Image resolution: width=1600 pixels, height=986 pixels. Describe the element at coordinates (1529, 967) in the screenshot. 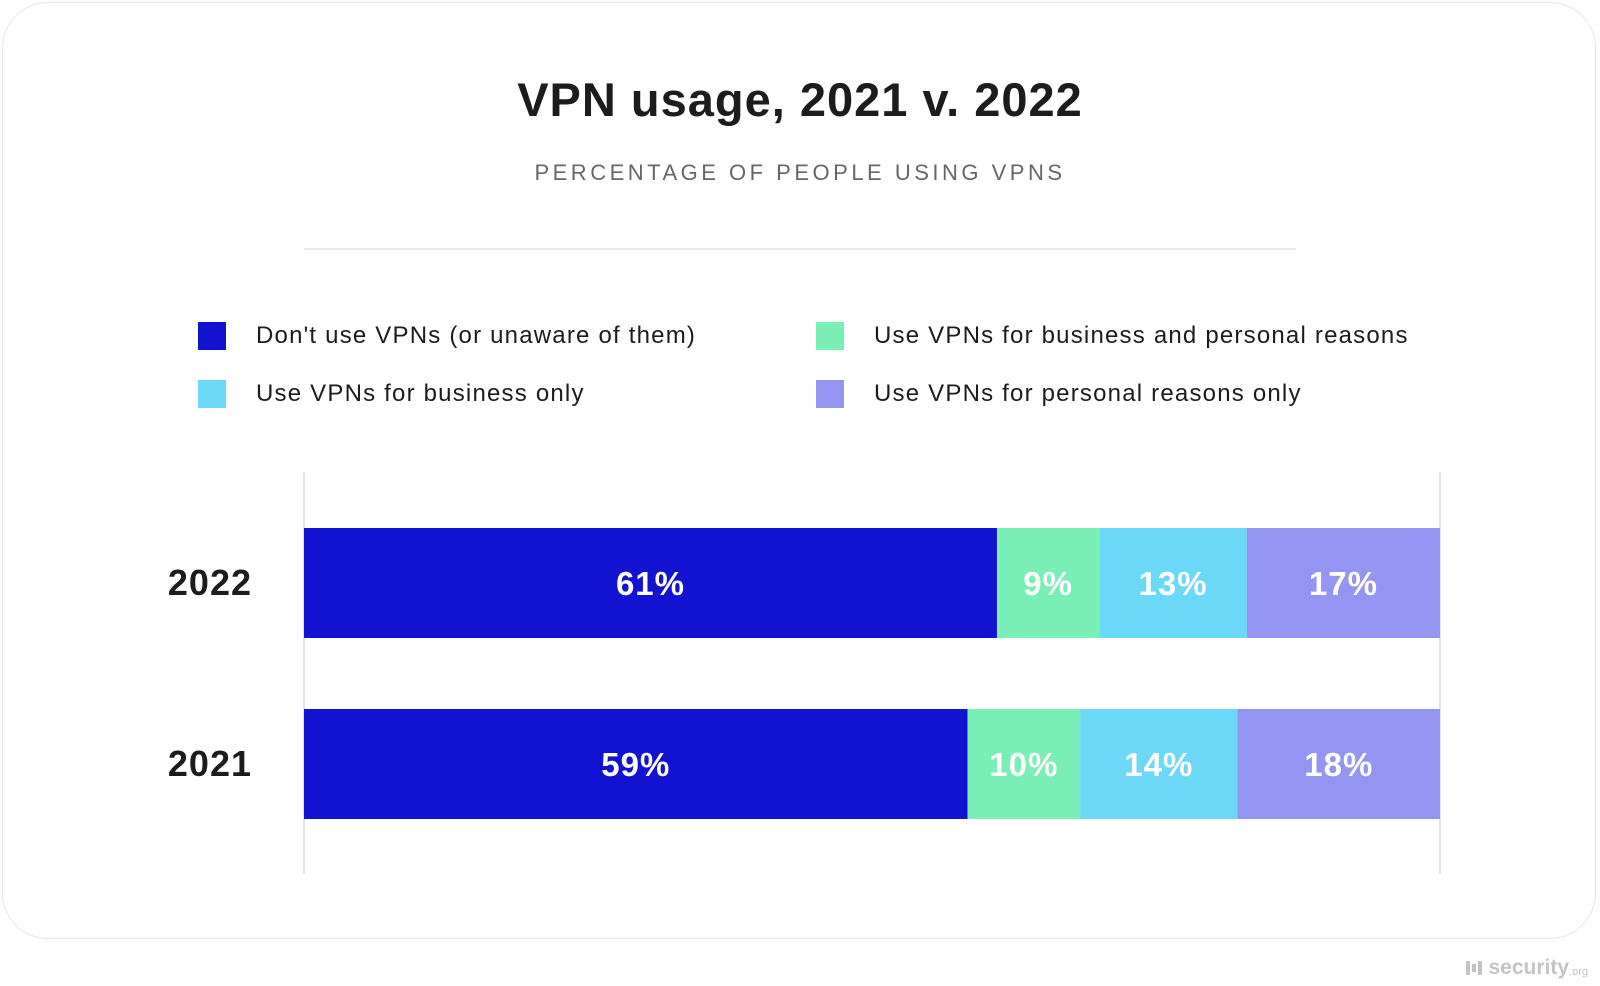

I see `watermark-brand: security` at that location.